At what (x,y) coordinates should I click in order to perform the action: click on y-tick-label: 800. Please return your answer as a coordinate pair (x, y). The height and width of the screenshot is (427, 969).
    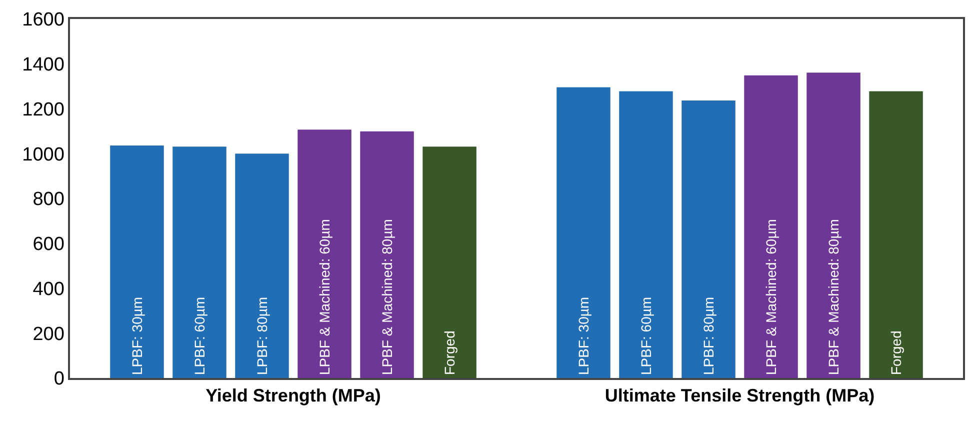
    Looking at the image, I should click on (48, 199).